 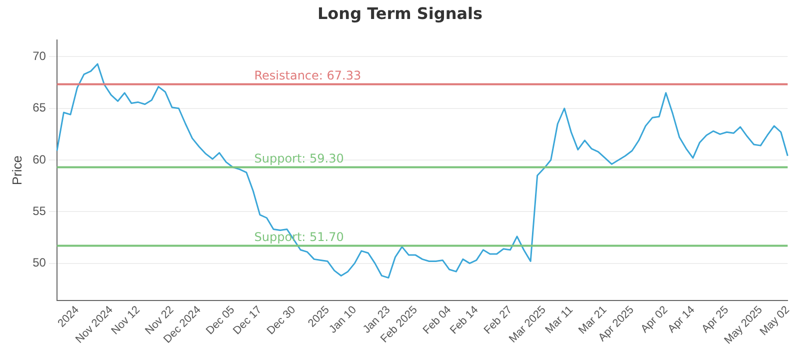 What do you see at coordinates (308, 75) in the screenshot?
I see `ref-line-label: Resistance: 67.33` at bounding box center [308, 75].